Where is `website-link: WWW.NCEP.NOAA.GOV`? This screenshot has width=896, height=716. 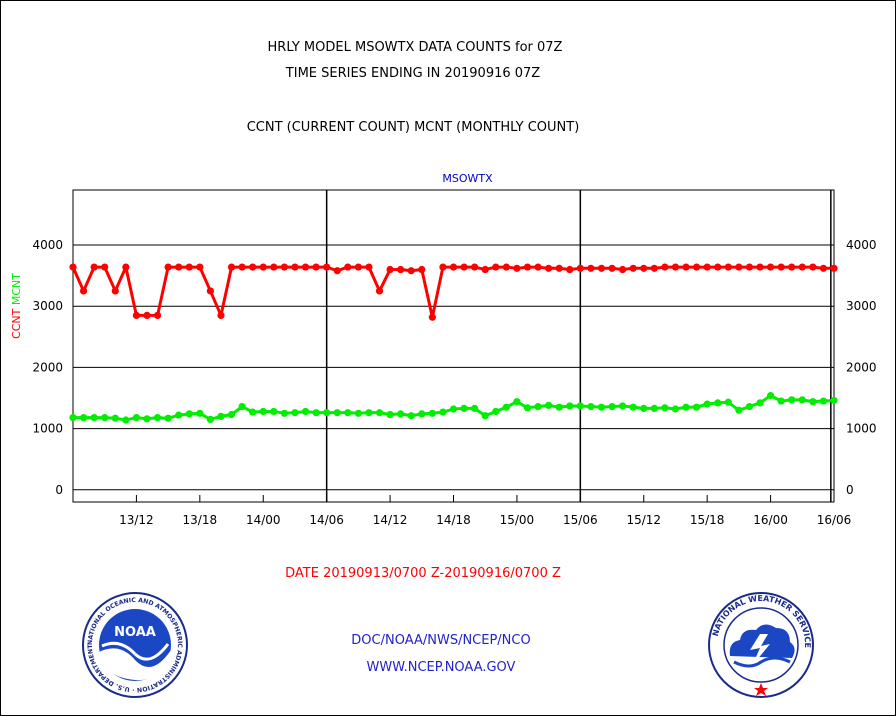
website-link: WWW.NCEP.NOAA.GOV is located at coordinates (441, 667).